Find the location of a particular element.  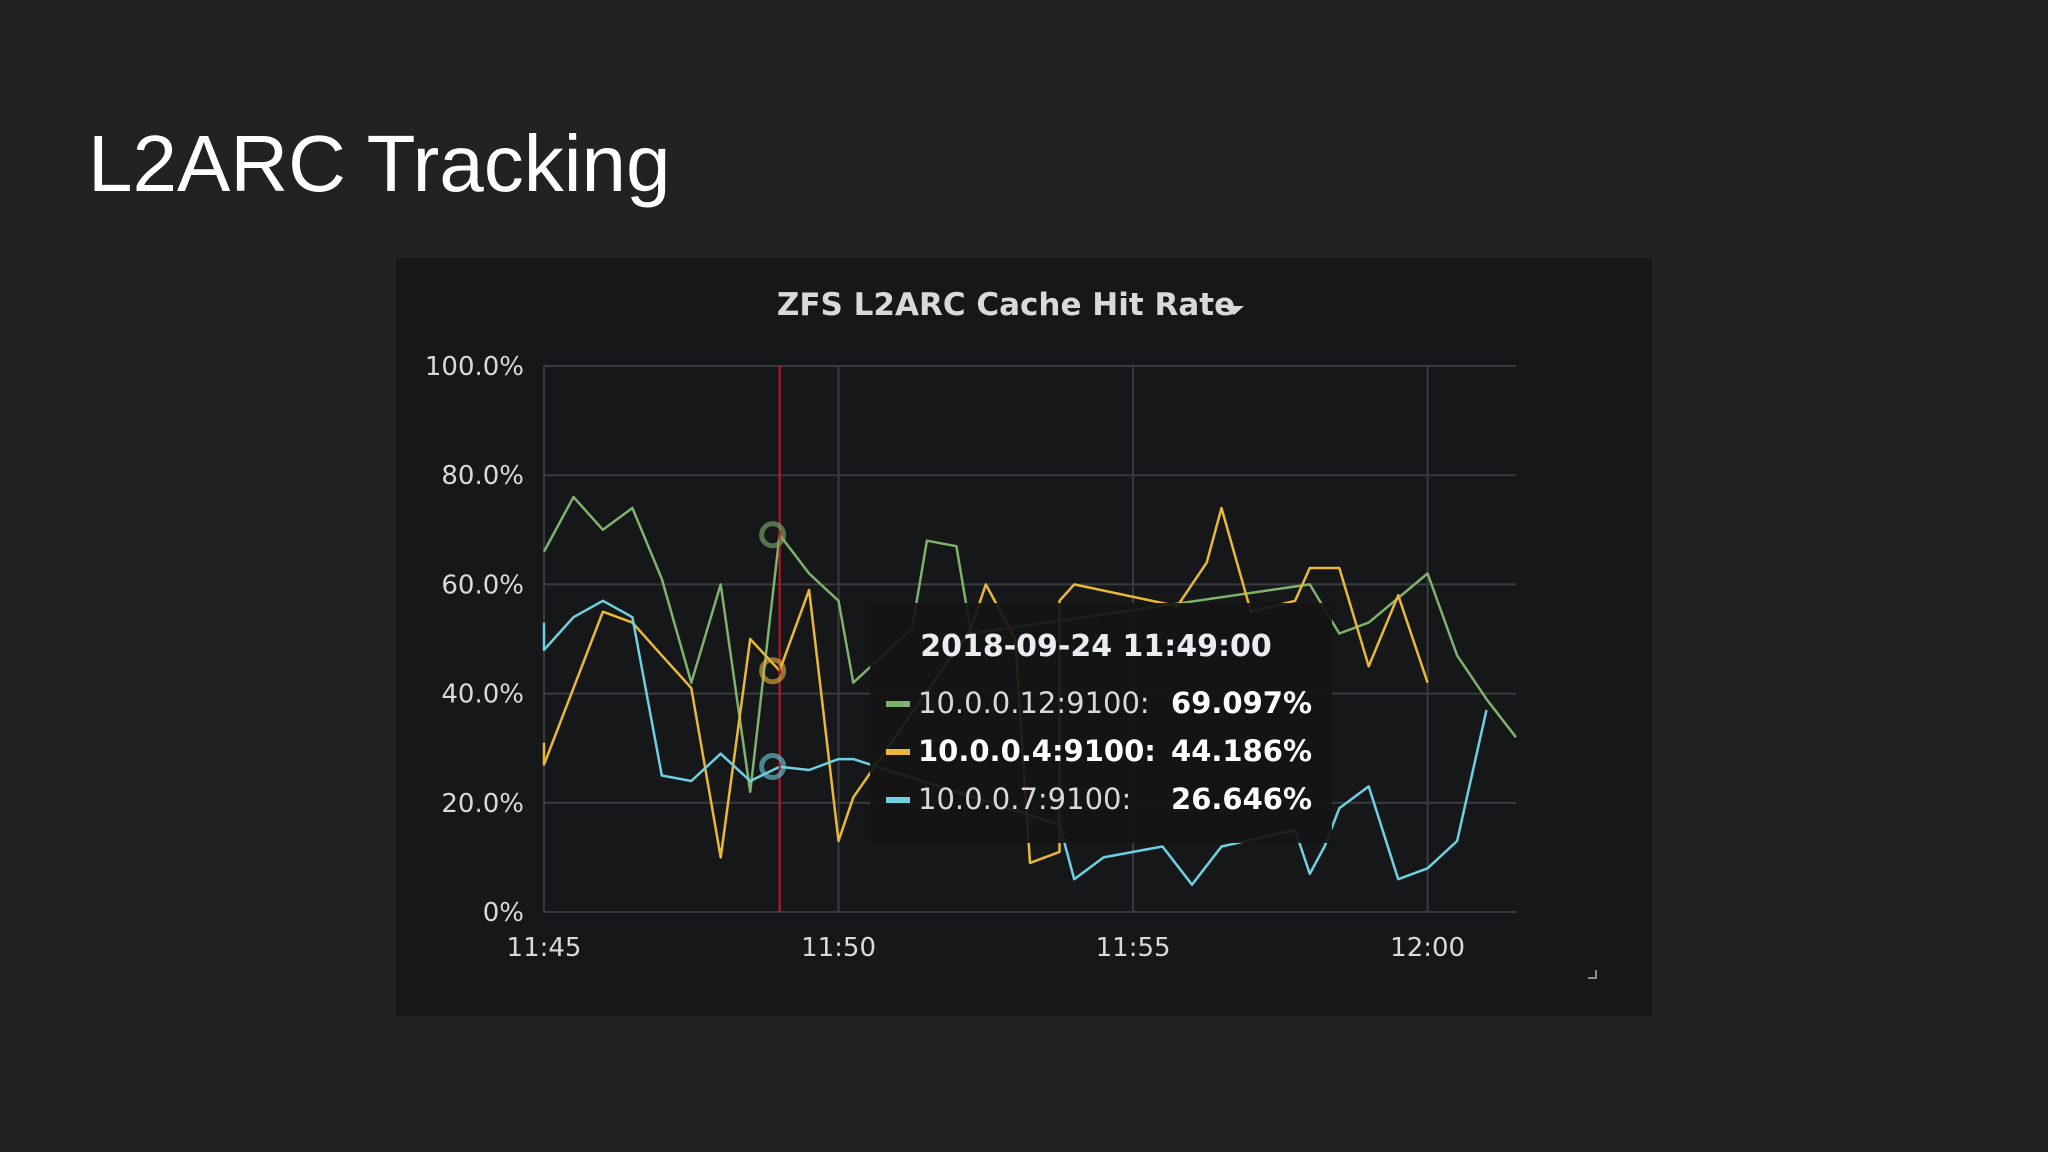

hover-markers is located at coordinates (773, 651).